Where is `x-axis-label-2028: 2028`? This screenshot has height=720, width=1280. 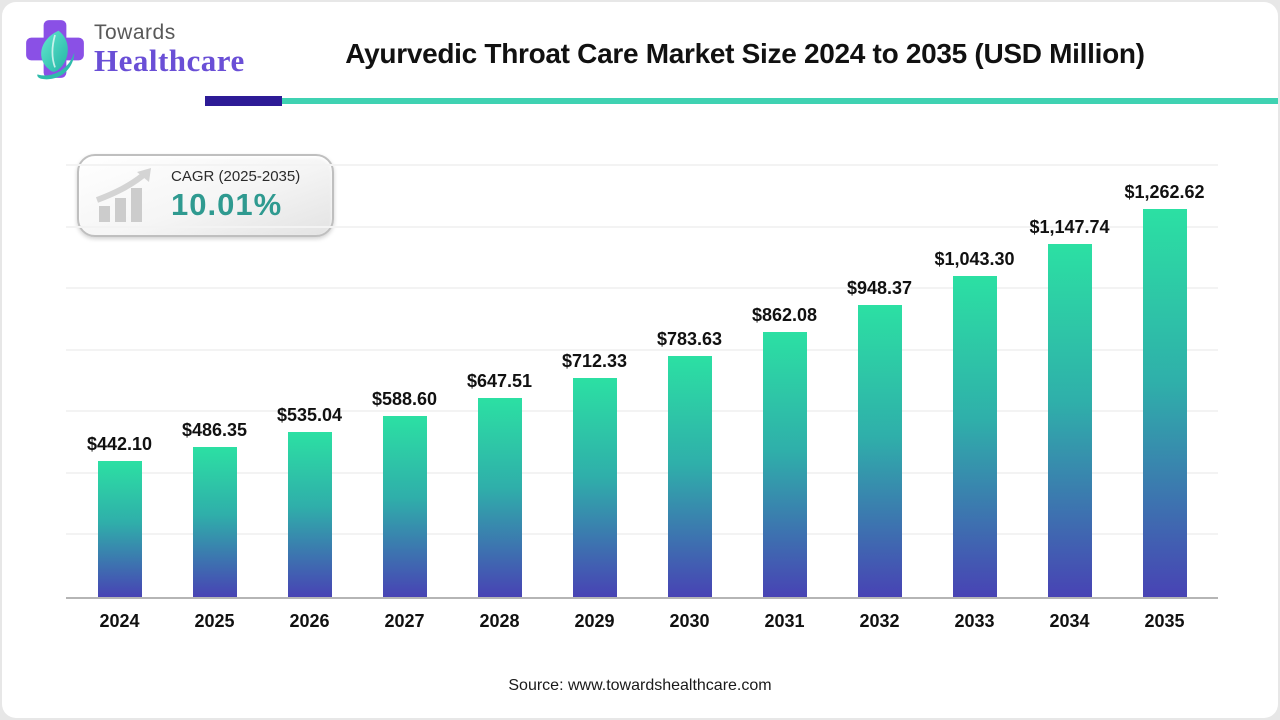
x-axis-label-2028: 2028 is located at coordinates (499, 621).